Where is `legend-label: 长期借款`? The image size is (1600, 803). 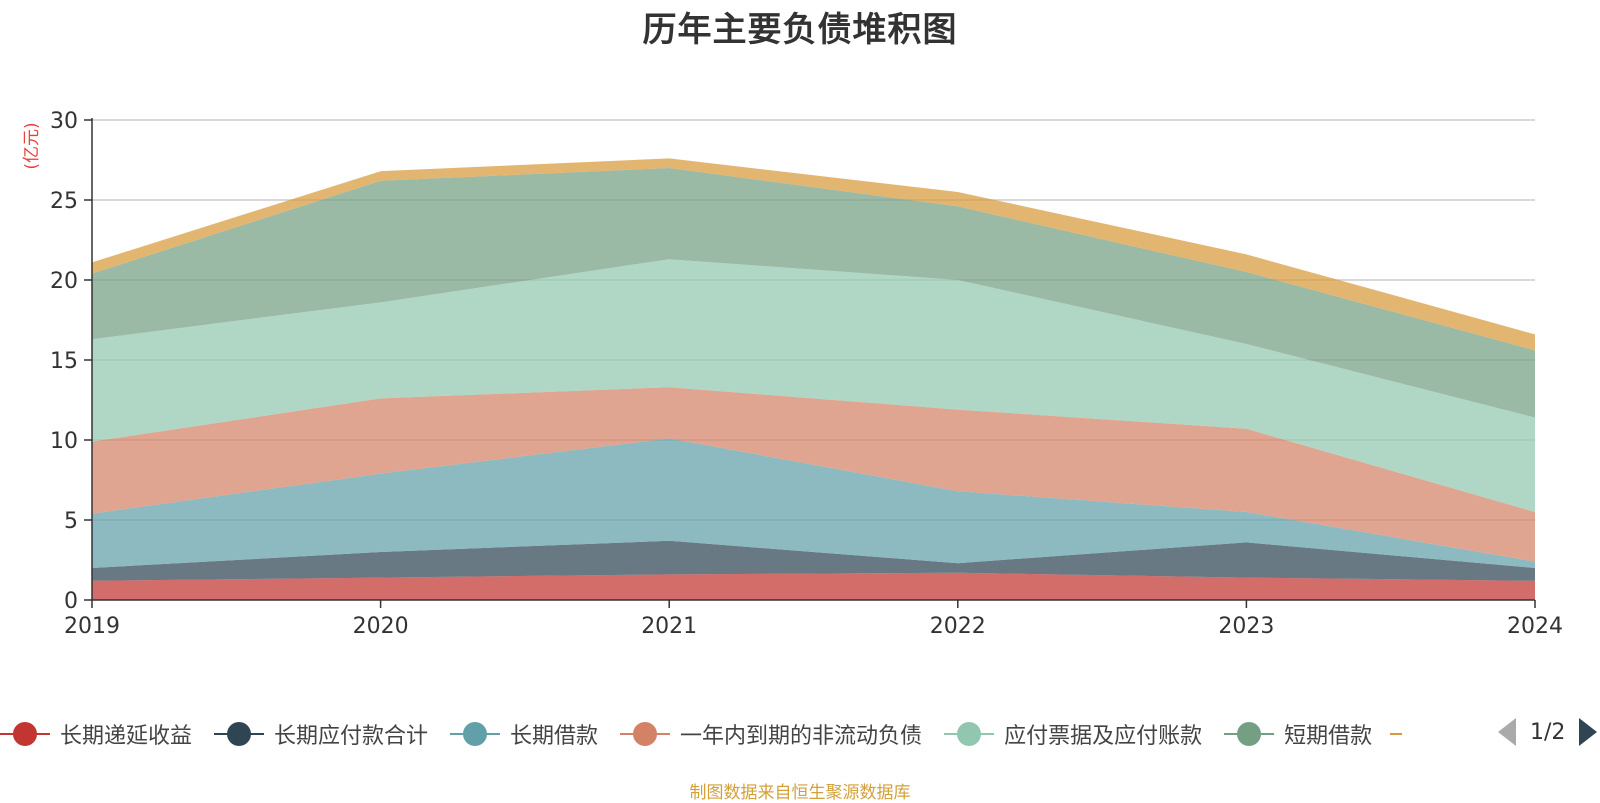
legend-label: 长期借款 is located at coordinates (554, 736).